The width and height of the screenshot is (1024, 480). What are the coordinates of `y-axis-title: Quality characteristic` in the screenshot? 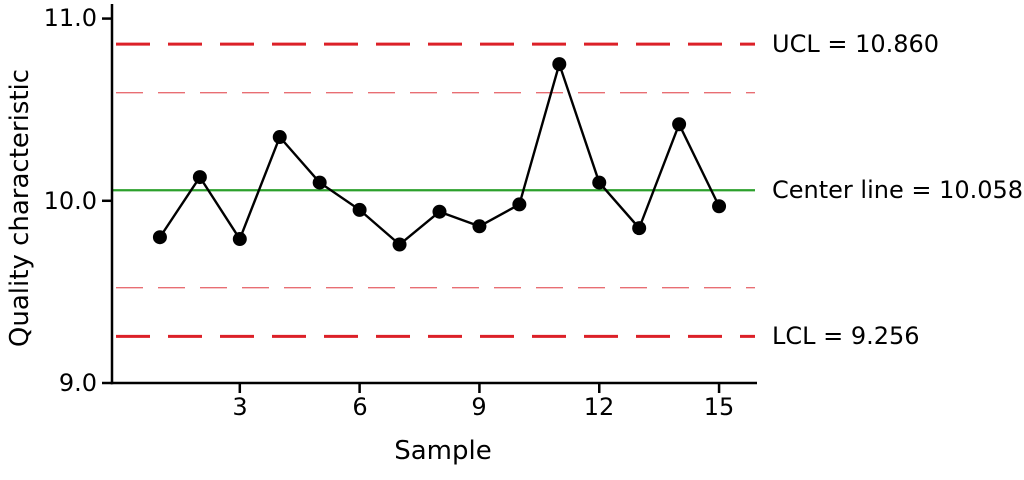 It's located at (20, 208).